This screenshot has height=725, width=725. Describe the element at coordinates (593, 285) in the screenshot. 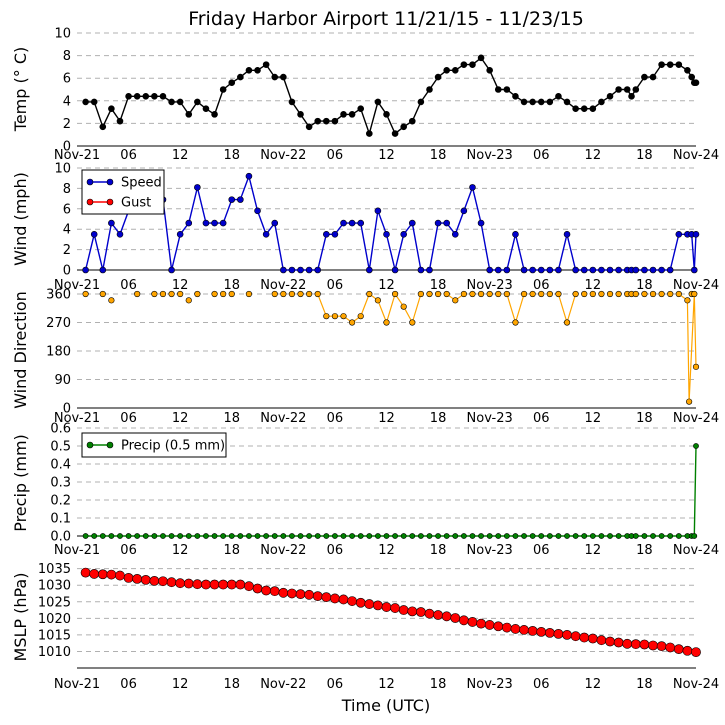

I see `x-tick-label: 12` at that location.